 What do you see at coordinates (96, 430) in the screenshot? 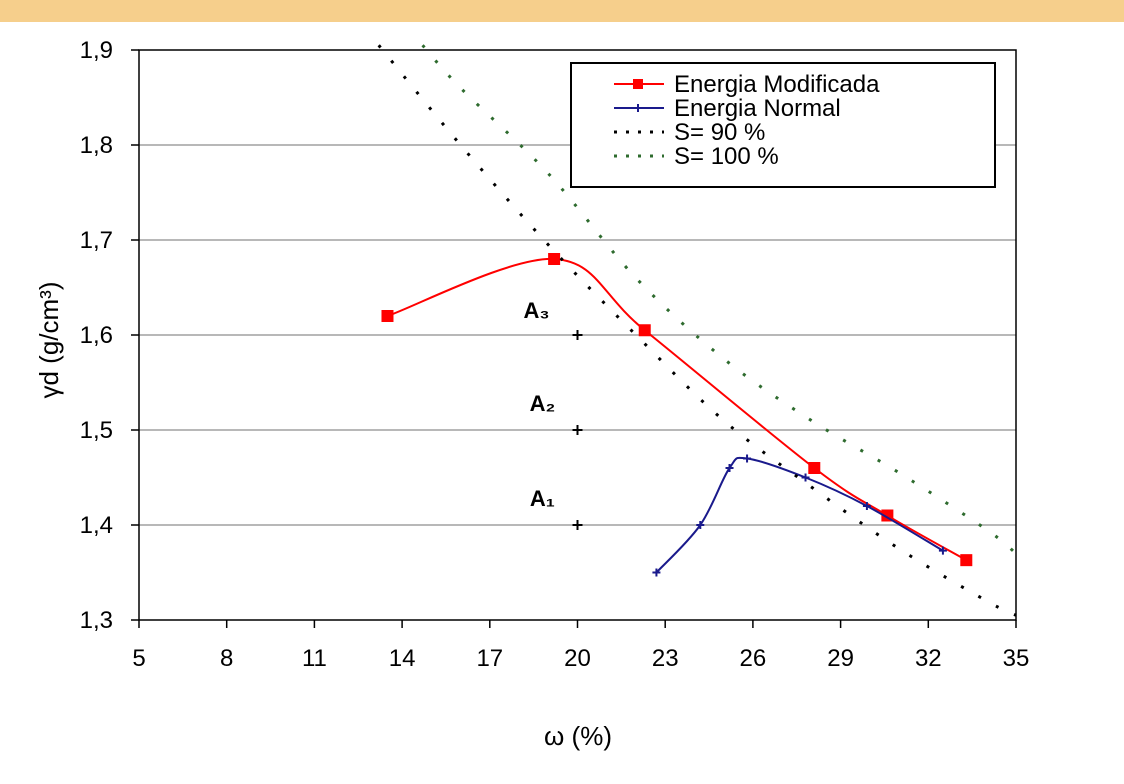
I see `y-tick-label: 1,5` at bounding box center [96, 430].